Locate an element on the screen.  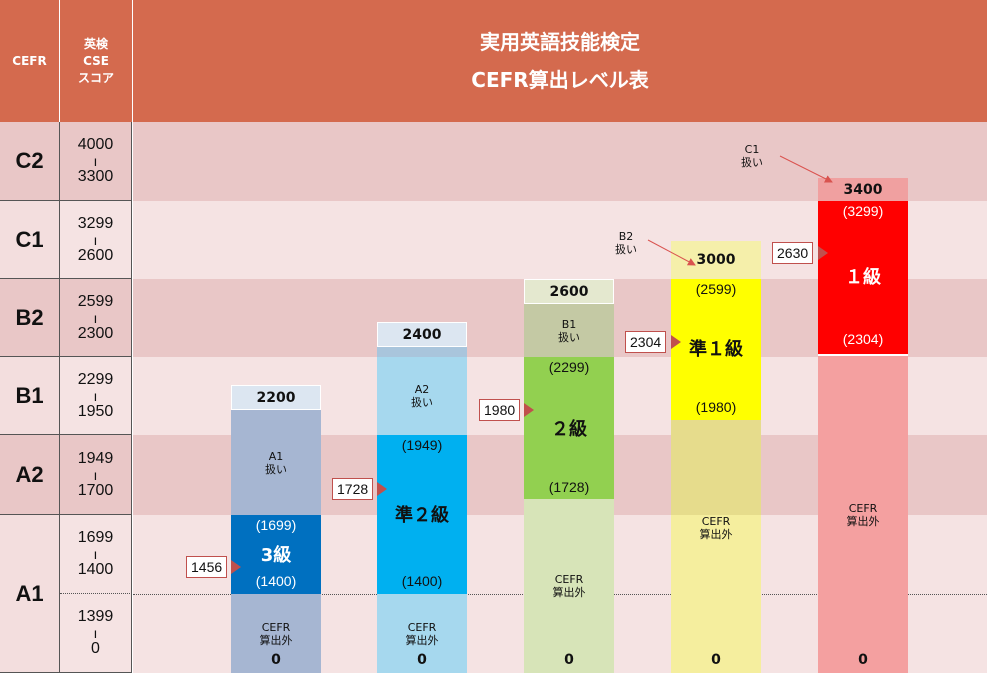
range-a1-sep: ı is located at coordinates (95, 554).